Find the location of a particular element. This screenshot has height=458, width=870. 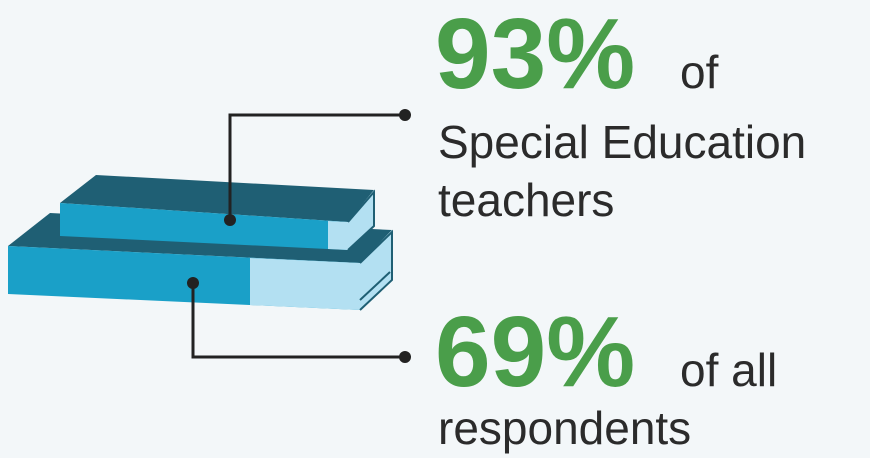

stat-figure: 69% is located at coordinates (535, 352).